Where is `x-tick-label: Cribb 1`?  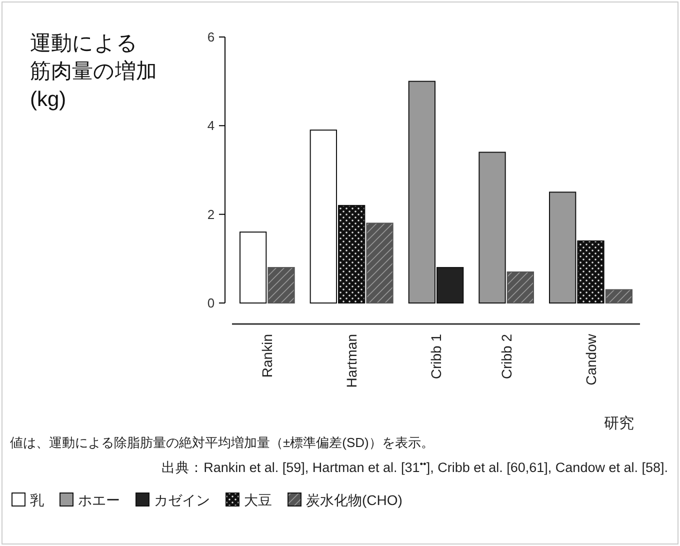 x-tick-label: Cribb 1 is located at coordinates (436, 357).